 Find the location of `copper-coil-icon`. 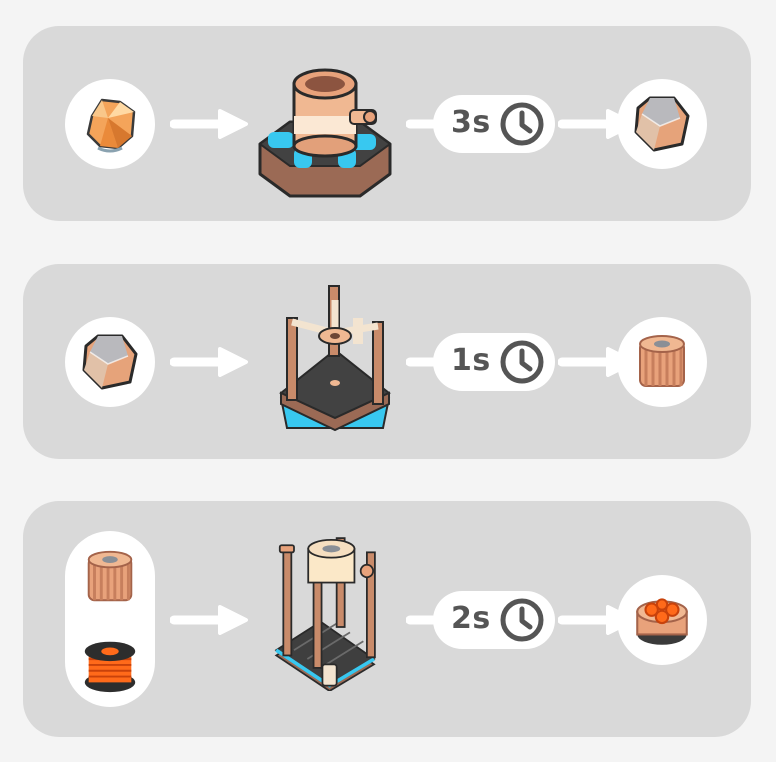

copper-coil-icon is located at coordinates (110, 663).